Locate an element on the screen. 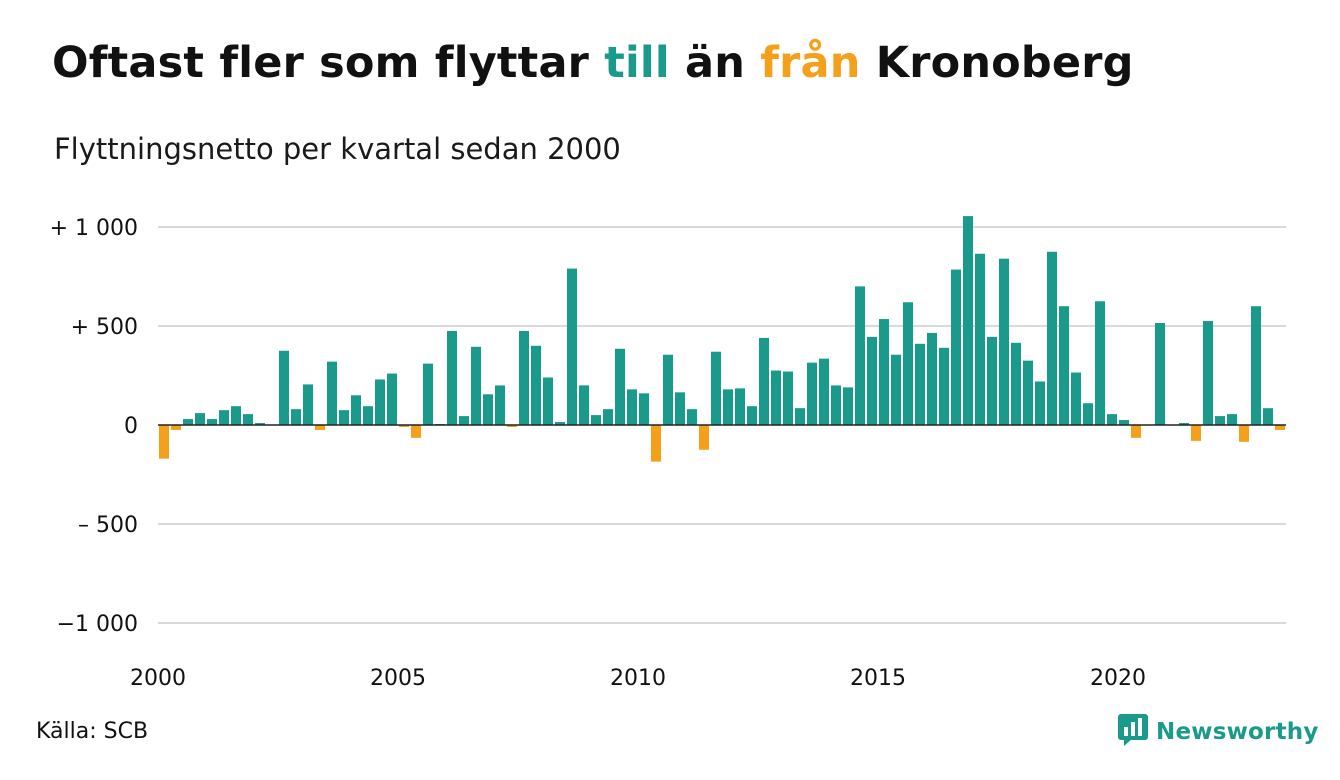 This screenshot has height=780, width=1340. x-tick-label: 2020 is located at coordinates (1118, 678).